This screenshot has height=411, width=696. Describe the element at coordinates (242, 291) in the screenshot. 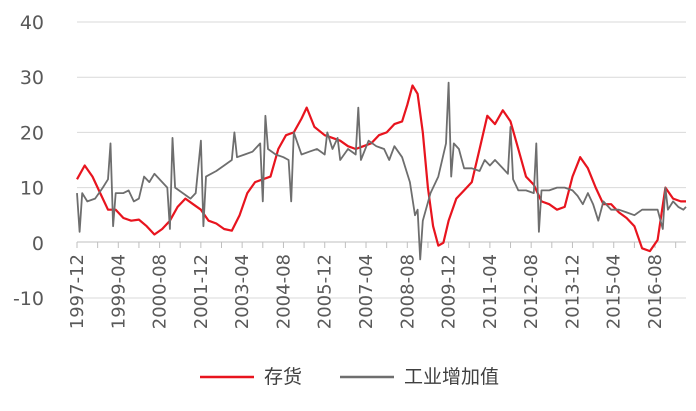

I see `x-tick-label: 2003-04` at that location.